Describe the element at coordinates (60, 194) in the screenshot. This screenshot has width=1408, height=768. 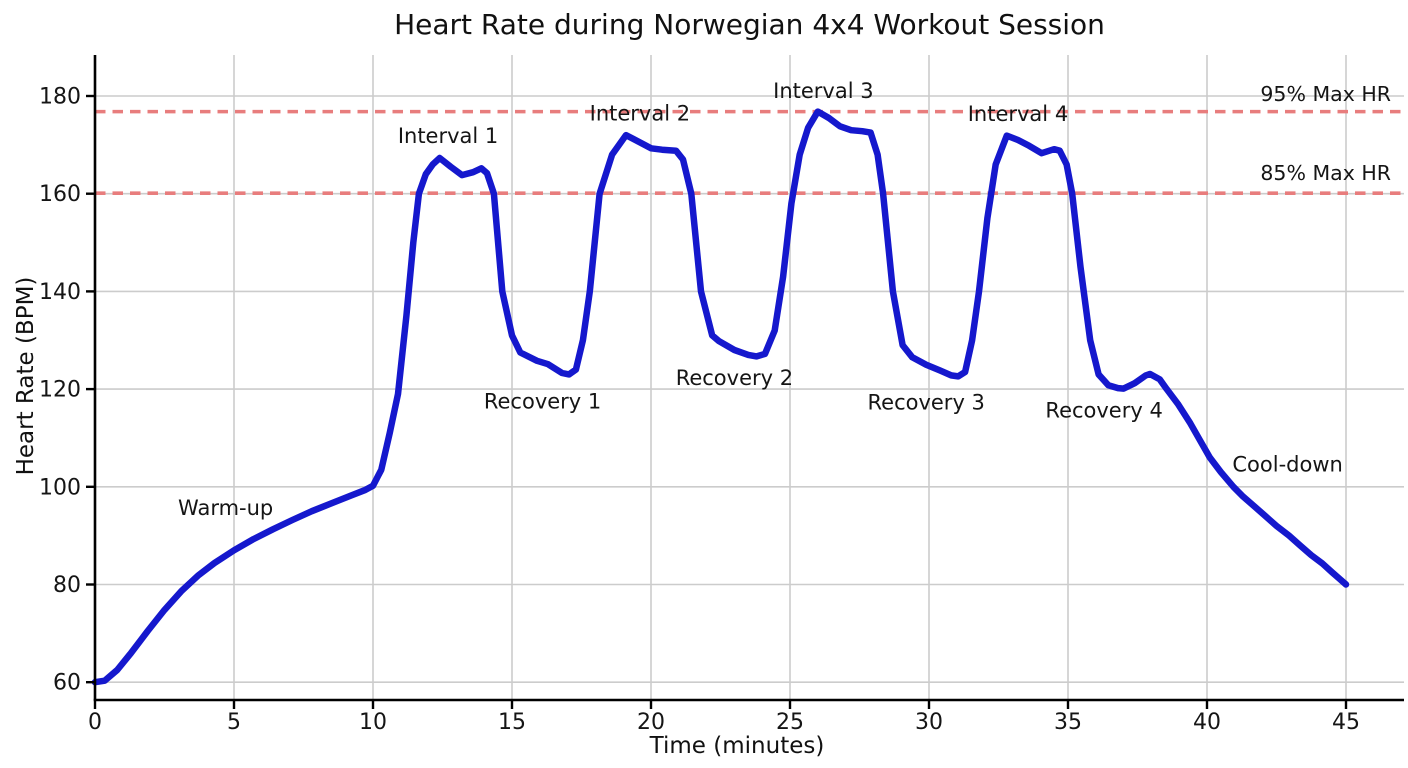
I see `y-tick-label-160: 160` at that location.